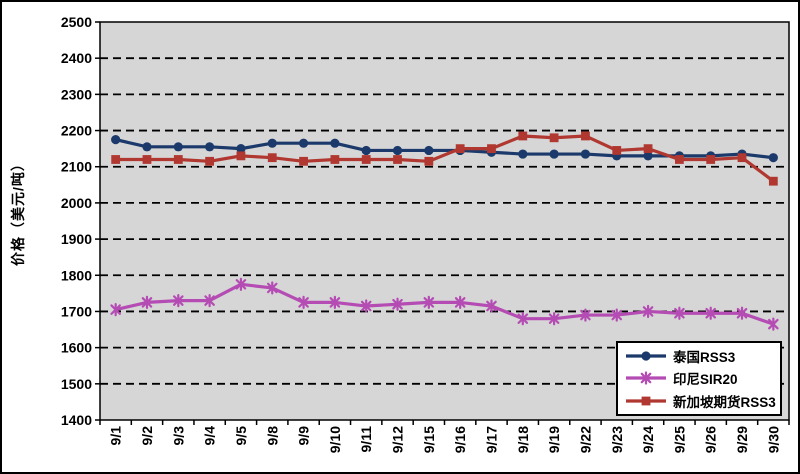 Image resolution: width=800 pixels, height=474 pixels. Describe the element at coordinates (366, 439) in the screenshot. I see `x-tick-label: 9/11` at that location.